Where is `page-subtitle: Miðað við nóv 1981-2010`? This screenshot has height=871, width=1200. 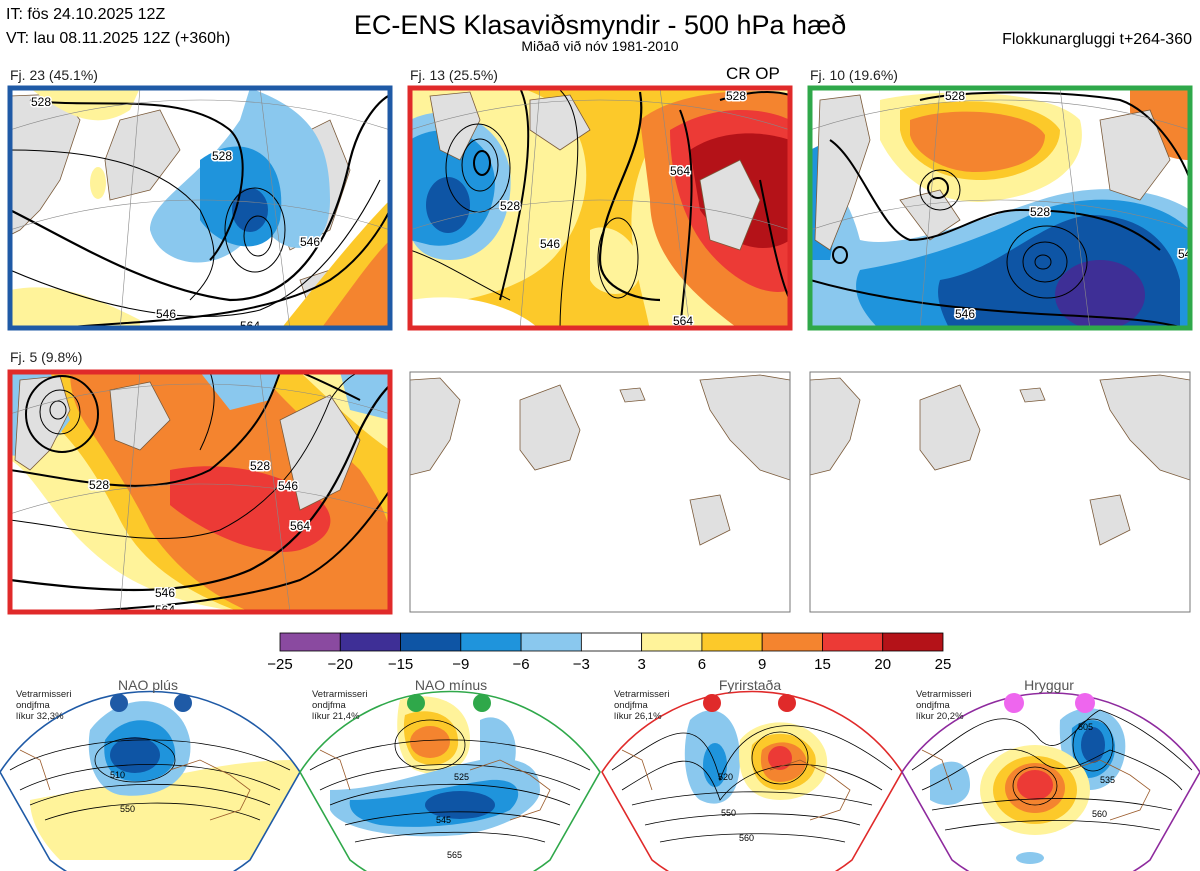
page-subtitle: Miðað við nóv 1981-2010 is located at coordinates (600, 46).